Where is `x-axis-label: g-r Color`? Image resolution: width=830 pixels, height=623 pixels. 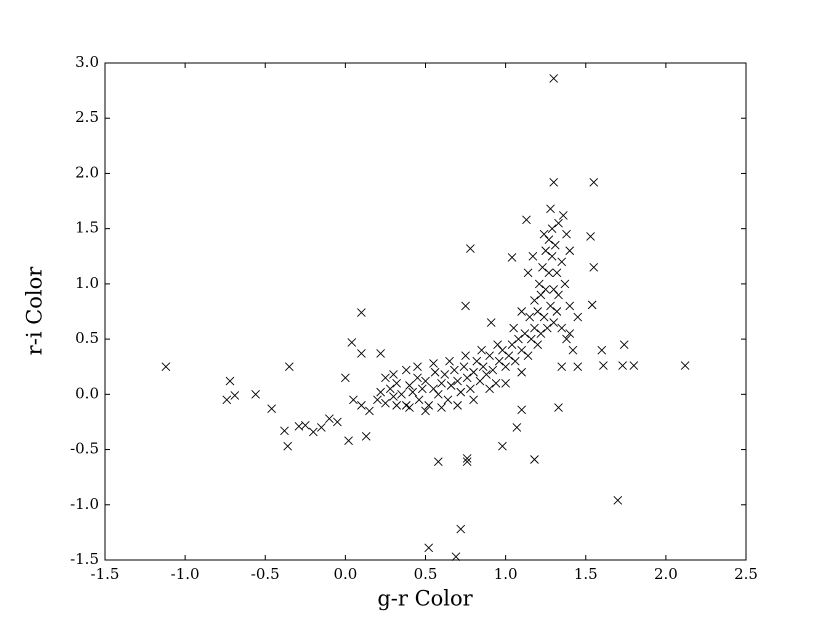 x-axis-label: g-r Color is located at coordinates (425, 599).